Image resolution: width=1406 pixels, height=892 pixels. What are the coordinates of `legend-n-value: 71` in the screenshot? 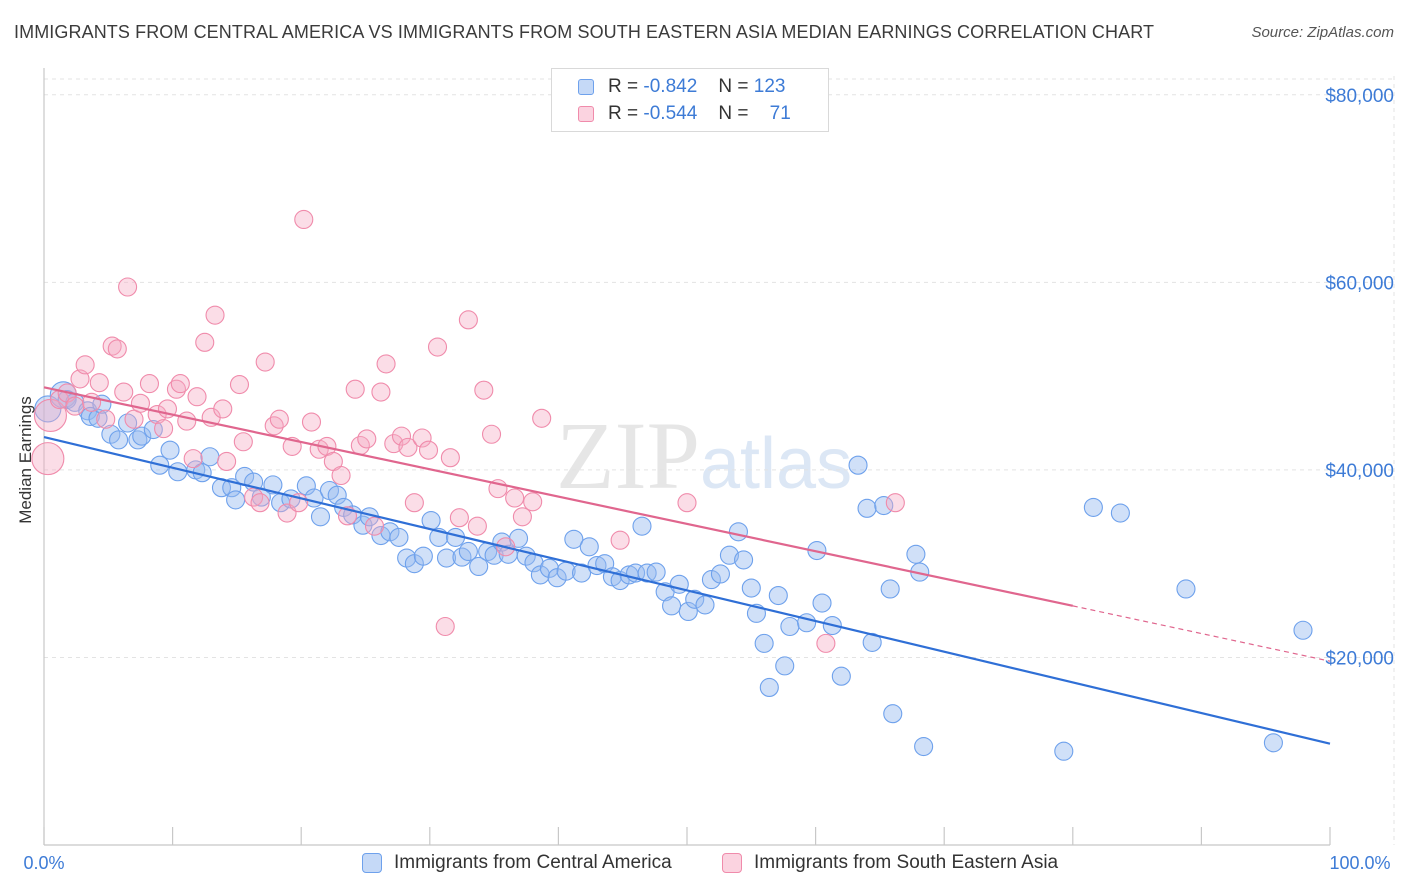 It's located at (780, 113).